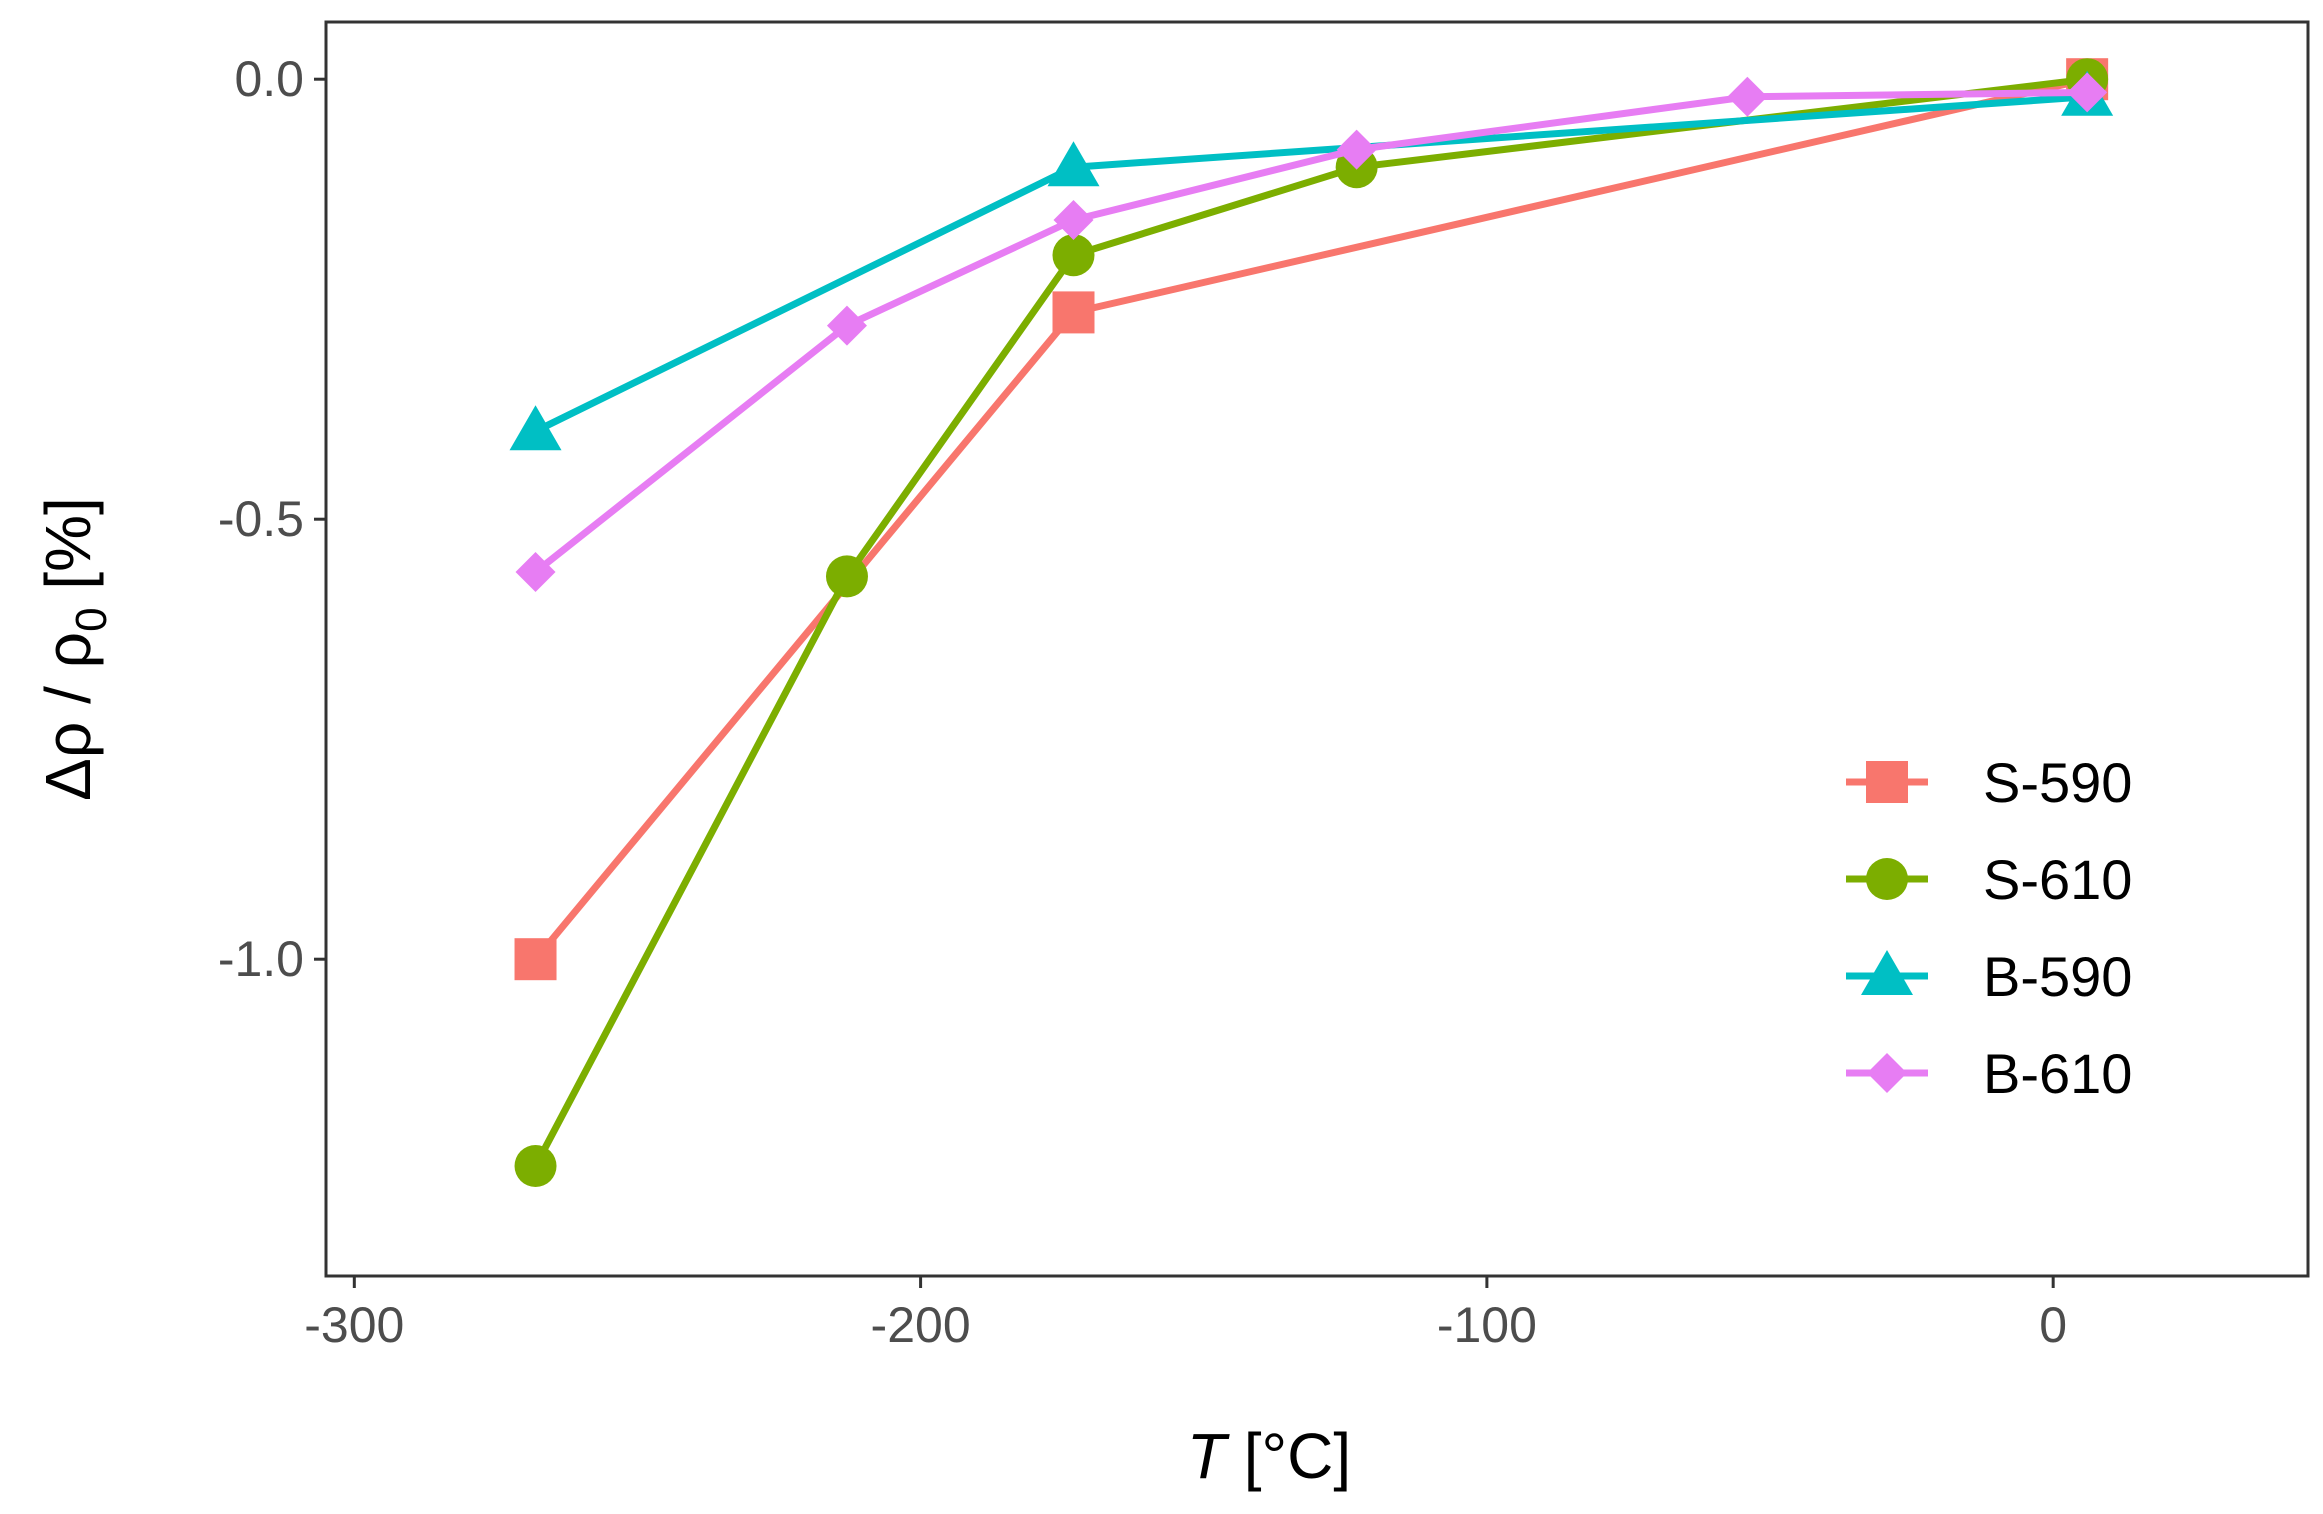 The height and width of the screenshot is (1514, 2323). I want to click on x-axis-title: T [°C], so click(1269, 1456).